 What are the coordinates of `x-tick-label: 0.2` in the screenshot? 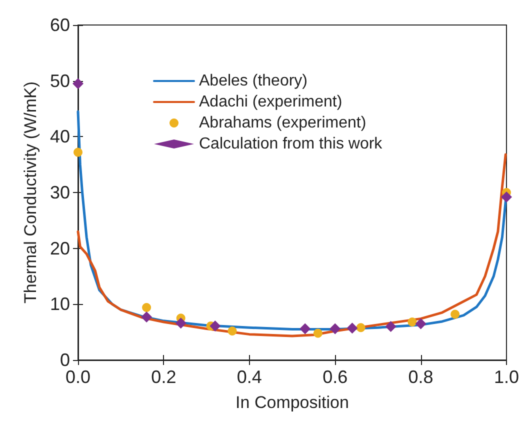 It's located at (163, 377).